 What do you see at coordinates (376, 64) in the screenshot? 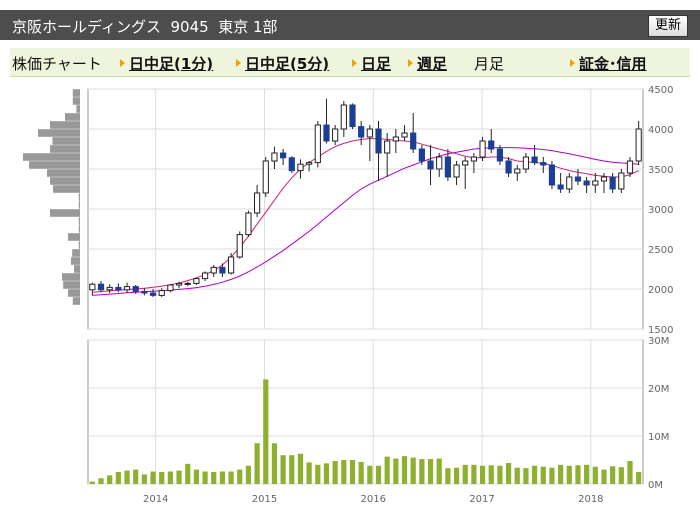
I see `nav-item-label: 日足` at bounding box center [376, 64].